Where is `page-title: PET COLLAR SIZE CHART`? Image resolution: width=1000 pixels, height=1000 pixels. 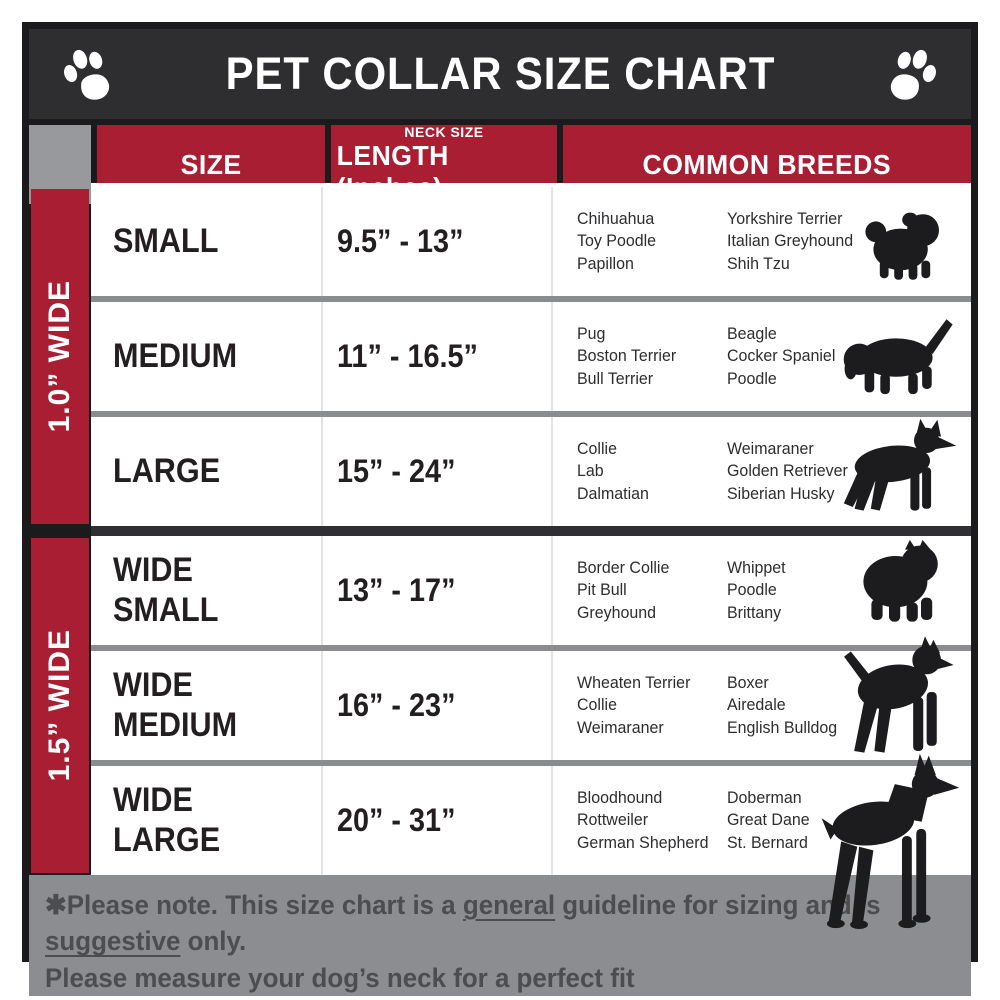 page-title: PET COLLAR SIZE CHART is located at coordinates (500, 73).